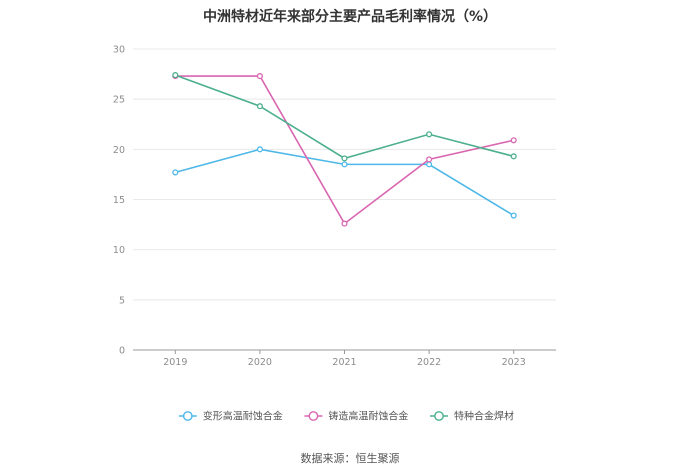 This screenshot has height=473, width=700. Describe the element at coordinates (122, 300) in the screenshot. I see `y-tick-label: 5` at that location.